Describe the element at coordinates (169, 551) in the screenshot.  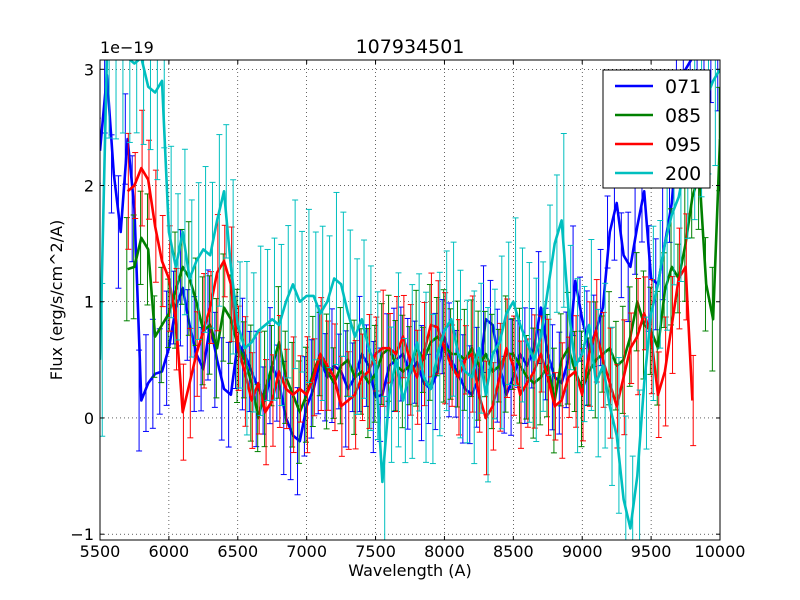
I see `x-tick-label: 6000` at that location.